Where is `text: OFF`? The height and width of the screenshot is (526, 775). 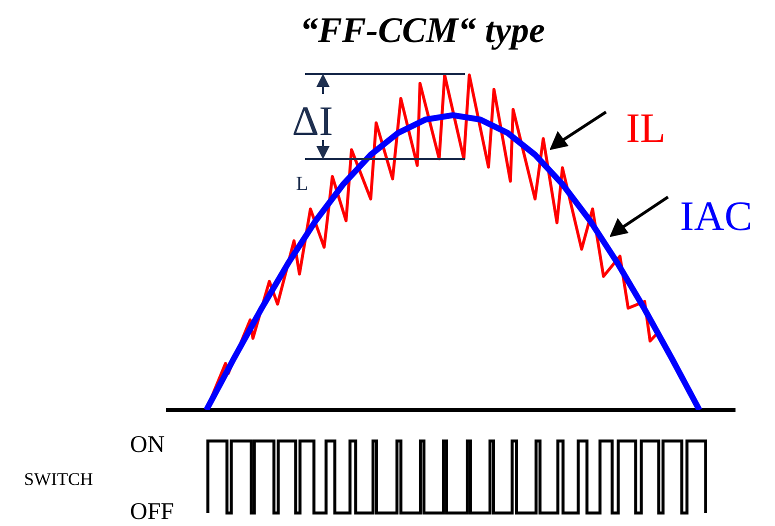
text: OFF is located at coordinates (152, 512).